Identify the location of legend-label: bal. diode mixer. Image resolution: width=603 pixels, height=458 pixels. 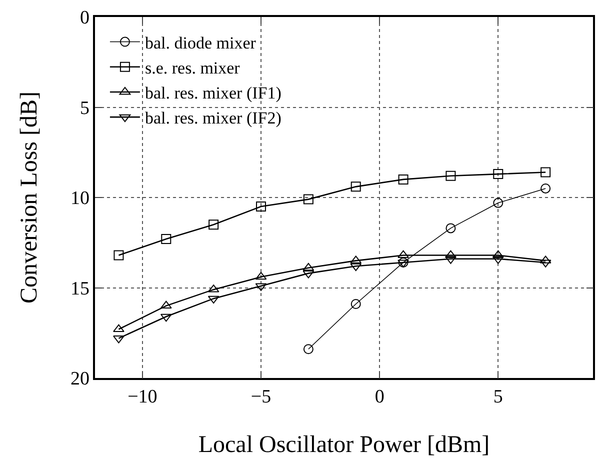
(200, 42).